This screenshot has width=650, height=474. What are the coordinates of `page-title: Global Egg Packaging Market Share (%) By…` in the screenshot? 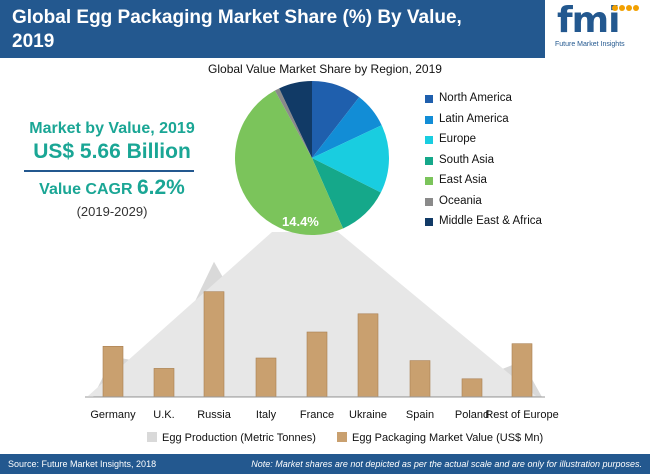 It's located at (237, 29).